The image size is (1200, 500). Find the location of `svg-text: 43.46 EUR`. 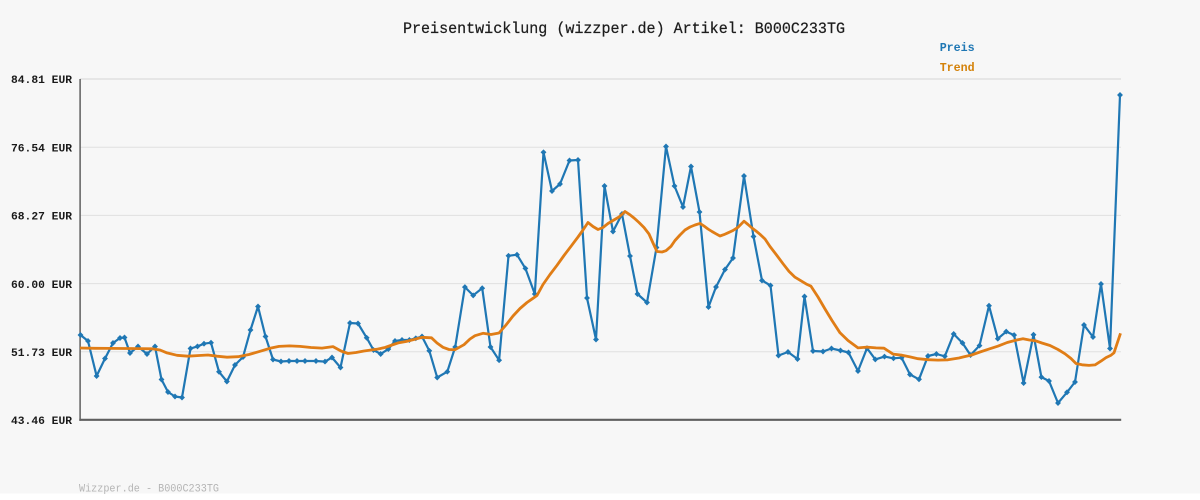

svg-text: 43.46 EUR is located at coordinates (41, 422).